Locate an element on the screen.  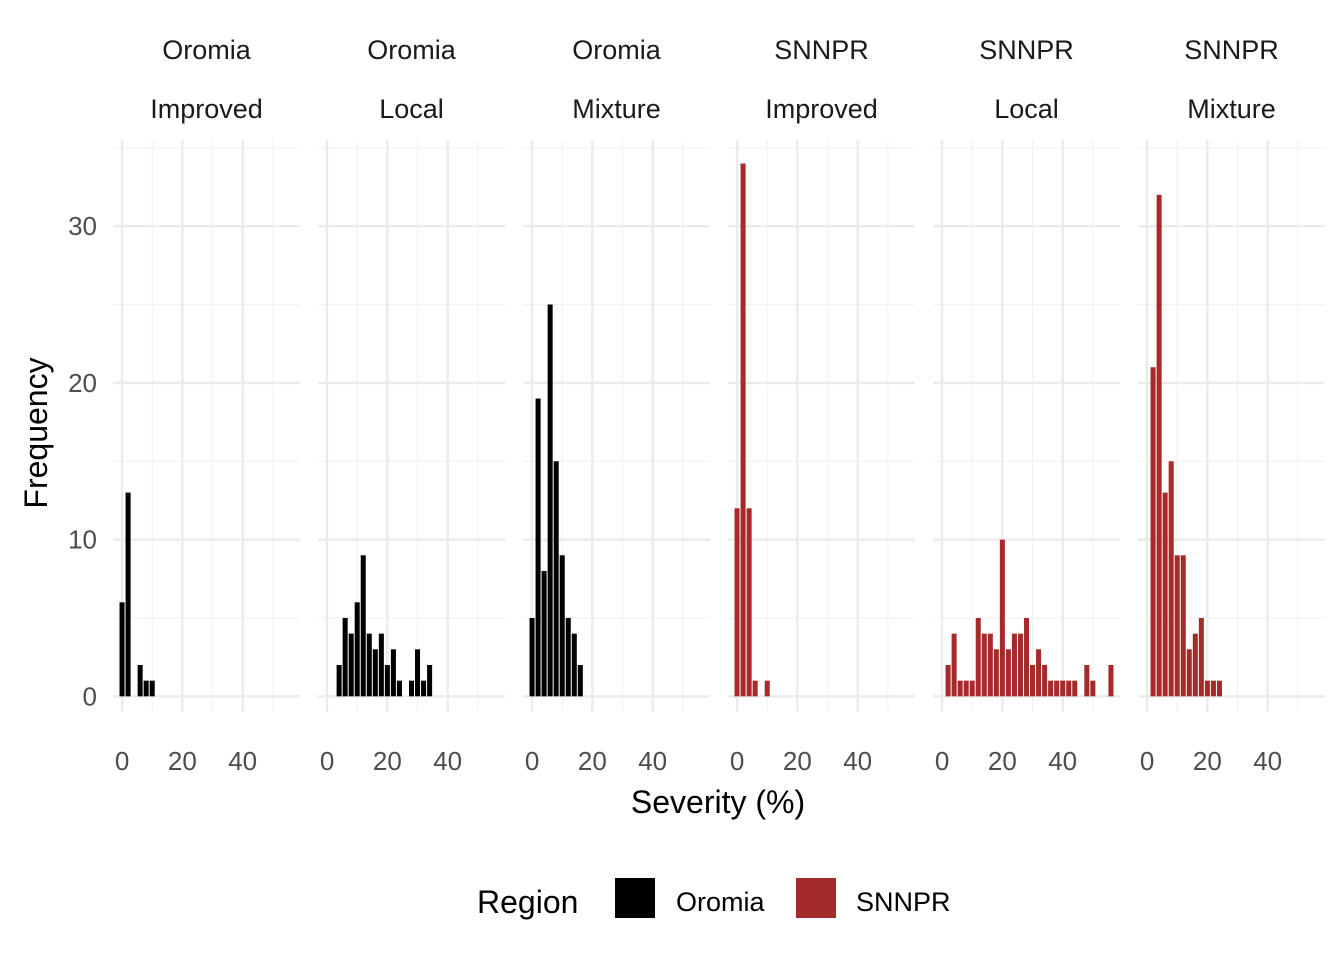
facet-panel: 0 20 40 Oromia Improved is located at coordinates (206, 405).